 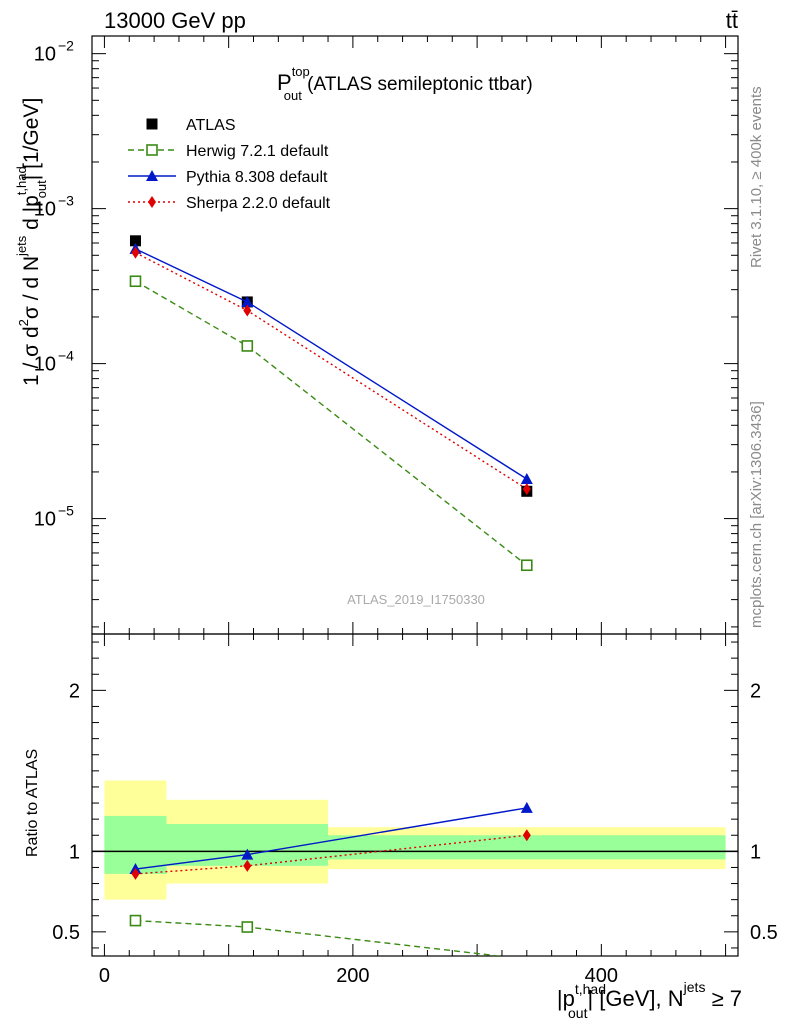 I want to click on process-label: tt̄, so click(x=732, y=20).